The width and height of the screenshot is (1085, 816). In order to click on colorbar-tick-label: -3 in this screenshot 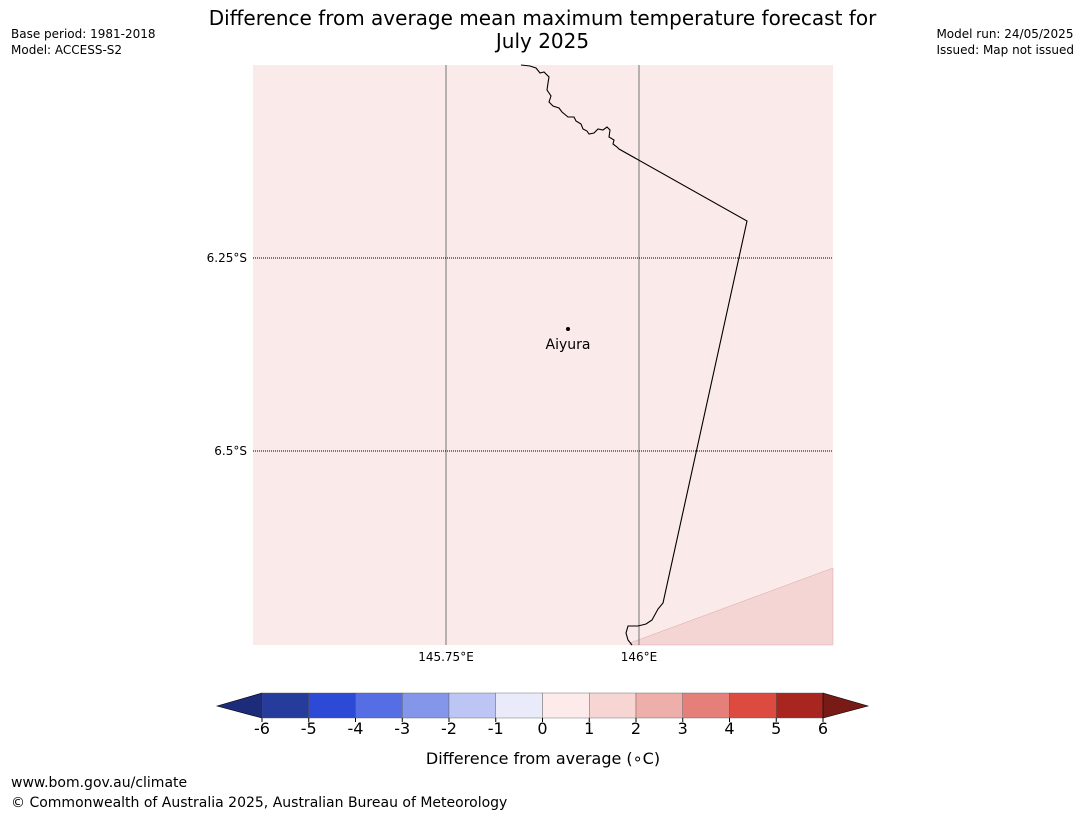, I will do `click(402, 728)`.